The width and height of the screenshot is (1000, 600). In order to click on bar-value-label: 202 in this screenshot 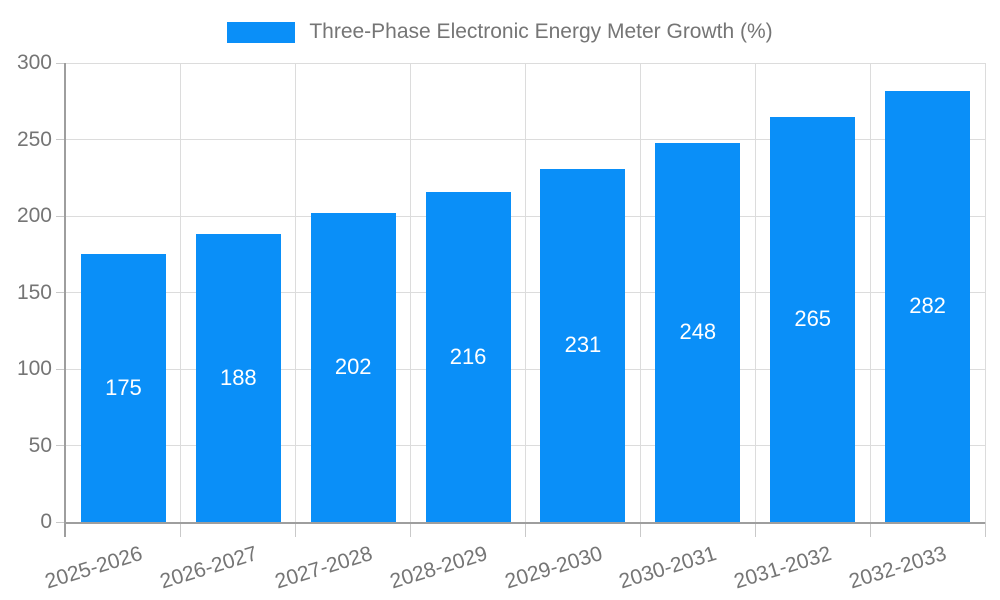, I will do `click(353, 367)`.